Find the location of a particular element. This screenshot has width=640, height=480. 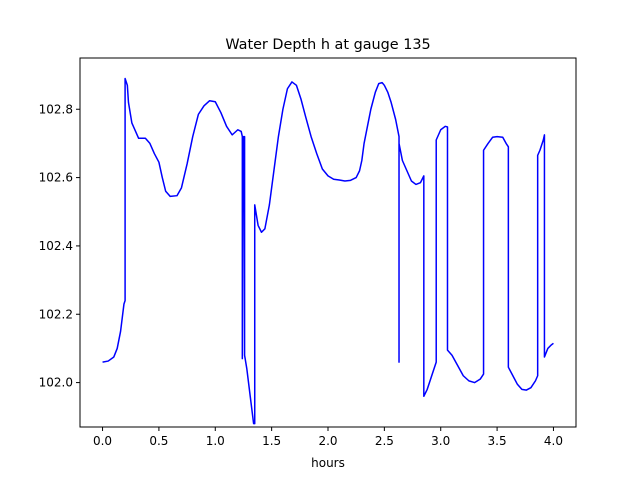

x-tick-label: 0.0 is located at coordinates (102, 441).